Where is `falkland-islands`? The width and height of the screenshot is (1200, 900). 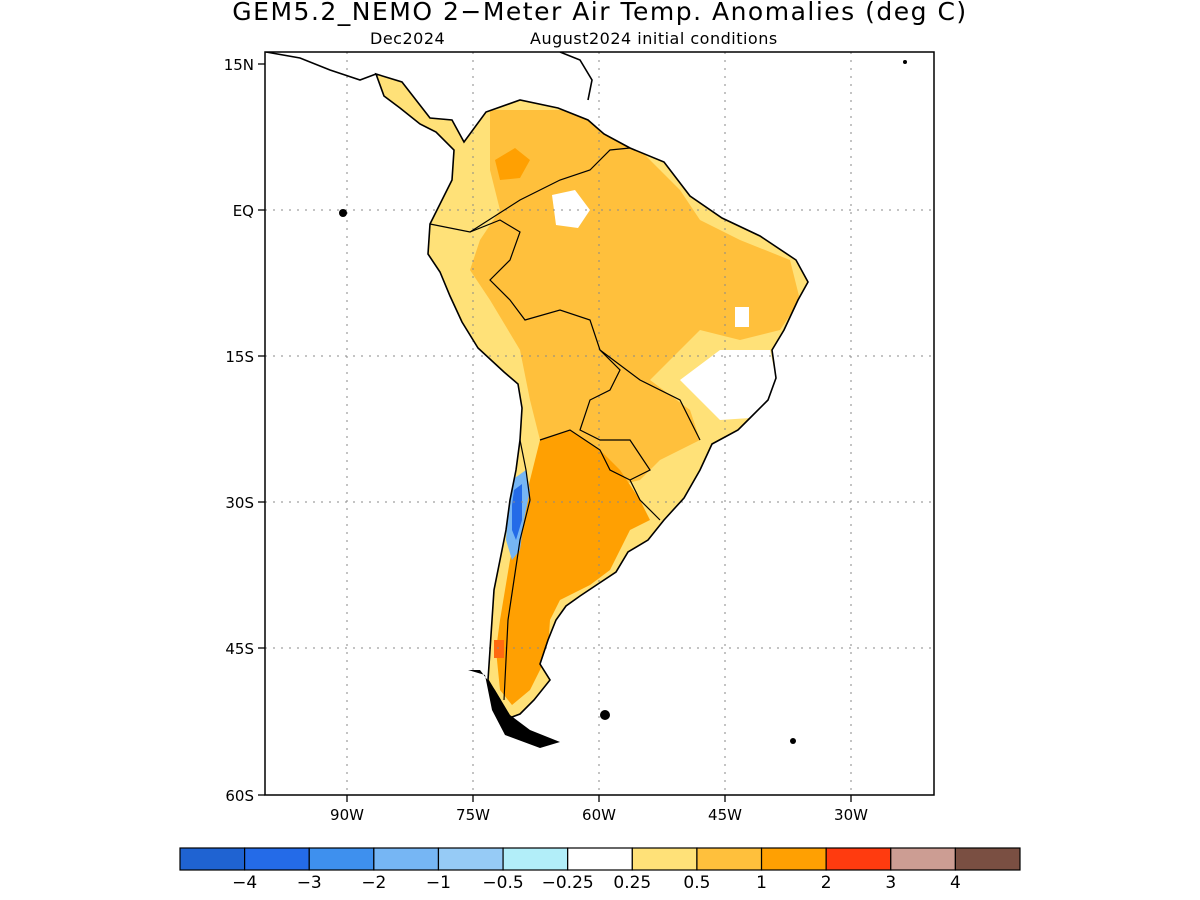
falkland-islands is located at coordinates (605, 715).